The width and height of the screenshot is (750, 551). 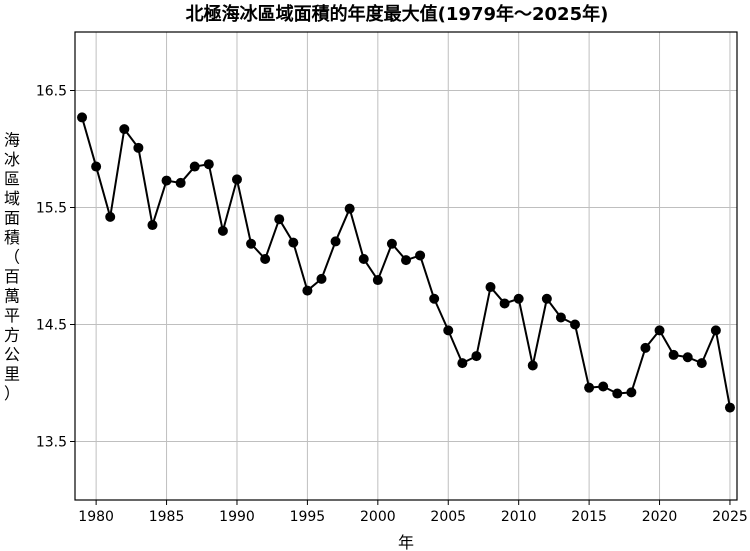 I want to click on chart-title: 北極海冰區域面積的年度最大值(1979年～2025年), so click(x=397, y=14).